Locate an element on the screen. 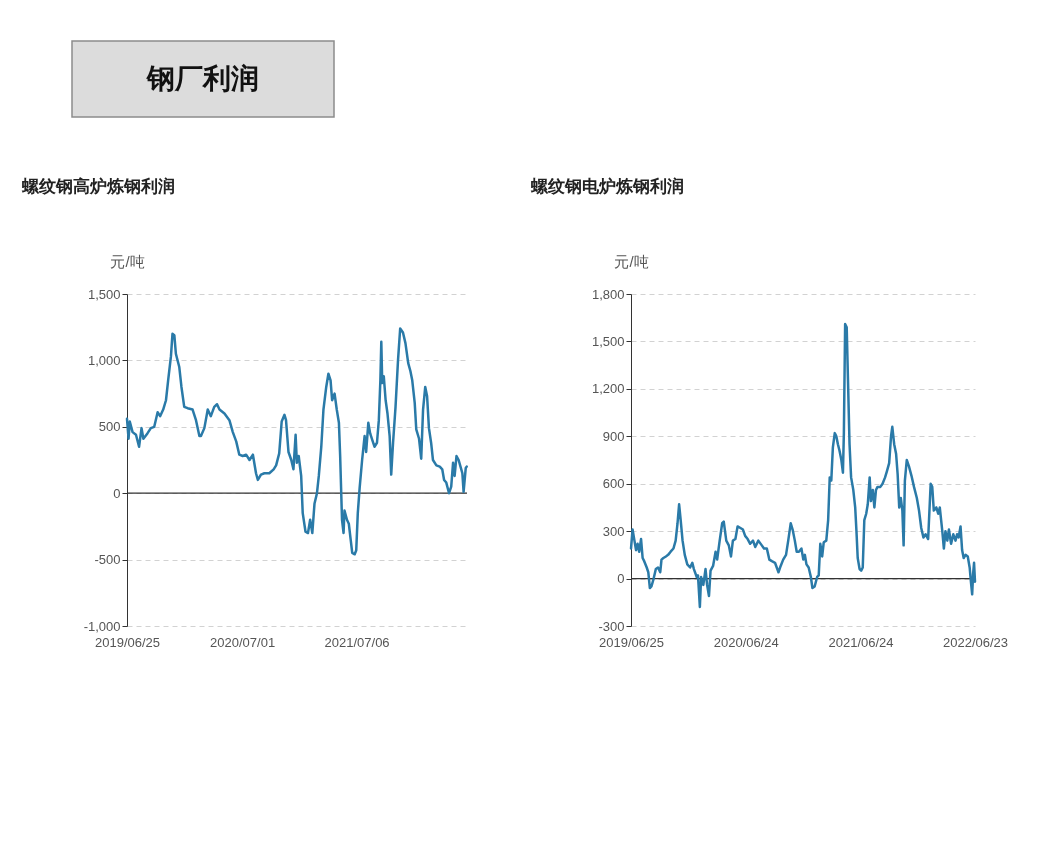  y-tick-label: 500 is located at coordinates (109, 427).